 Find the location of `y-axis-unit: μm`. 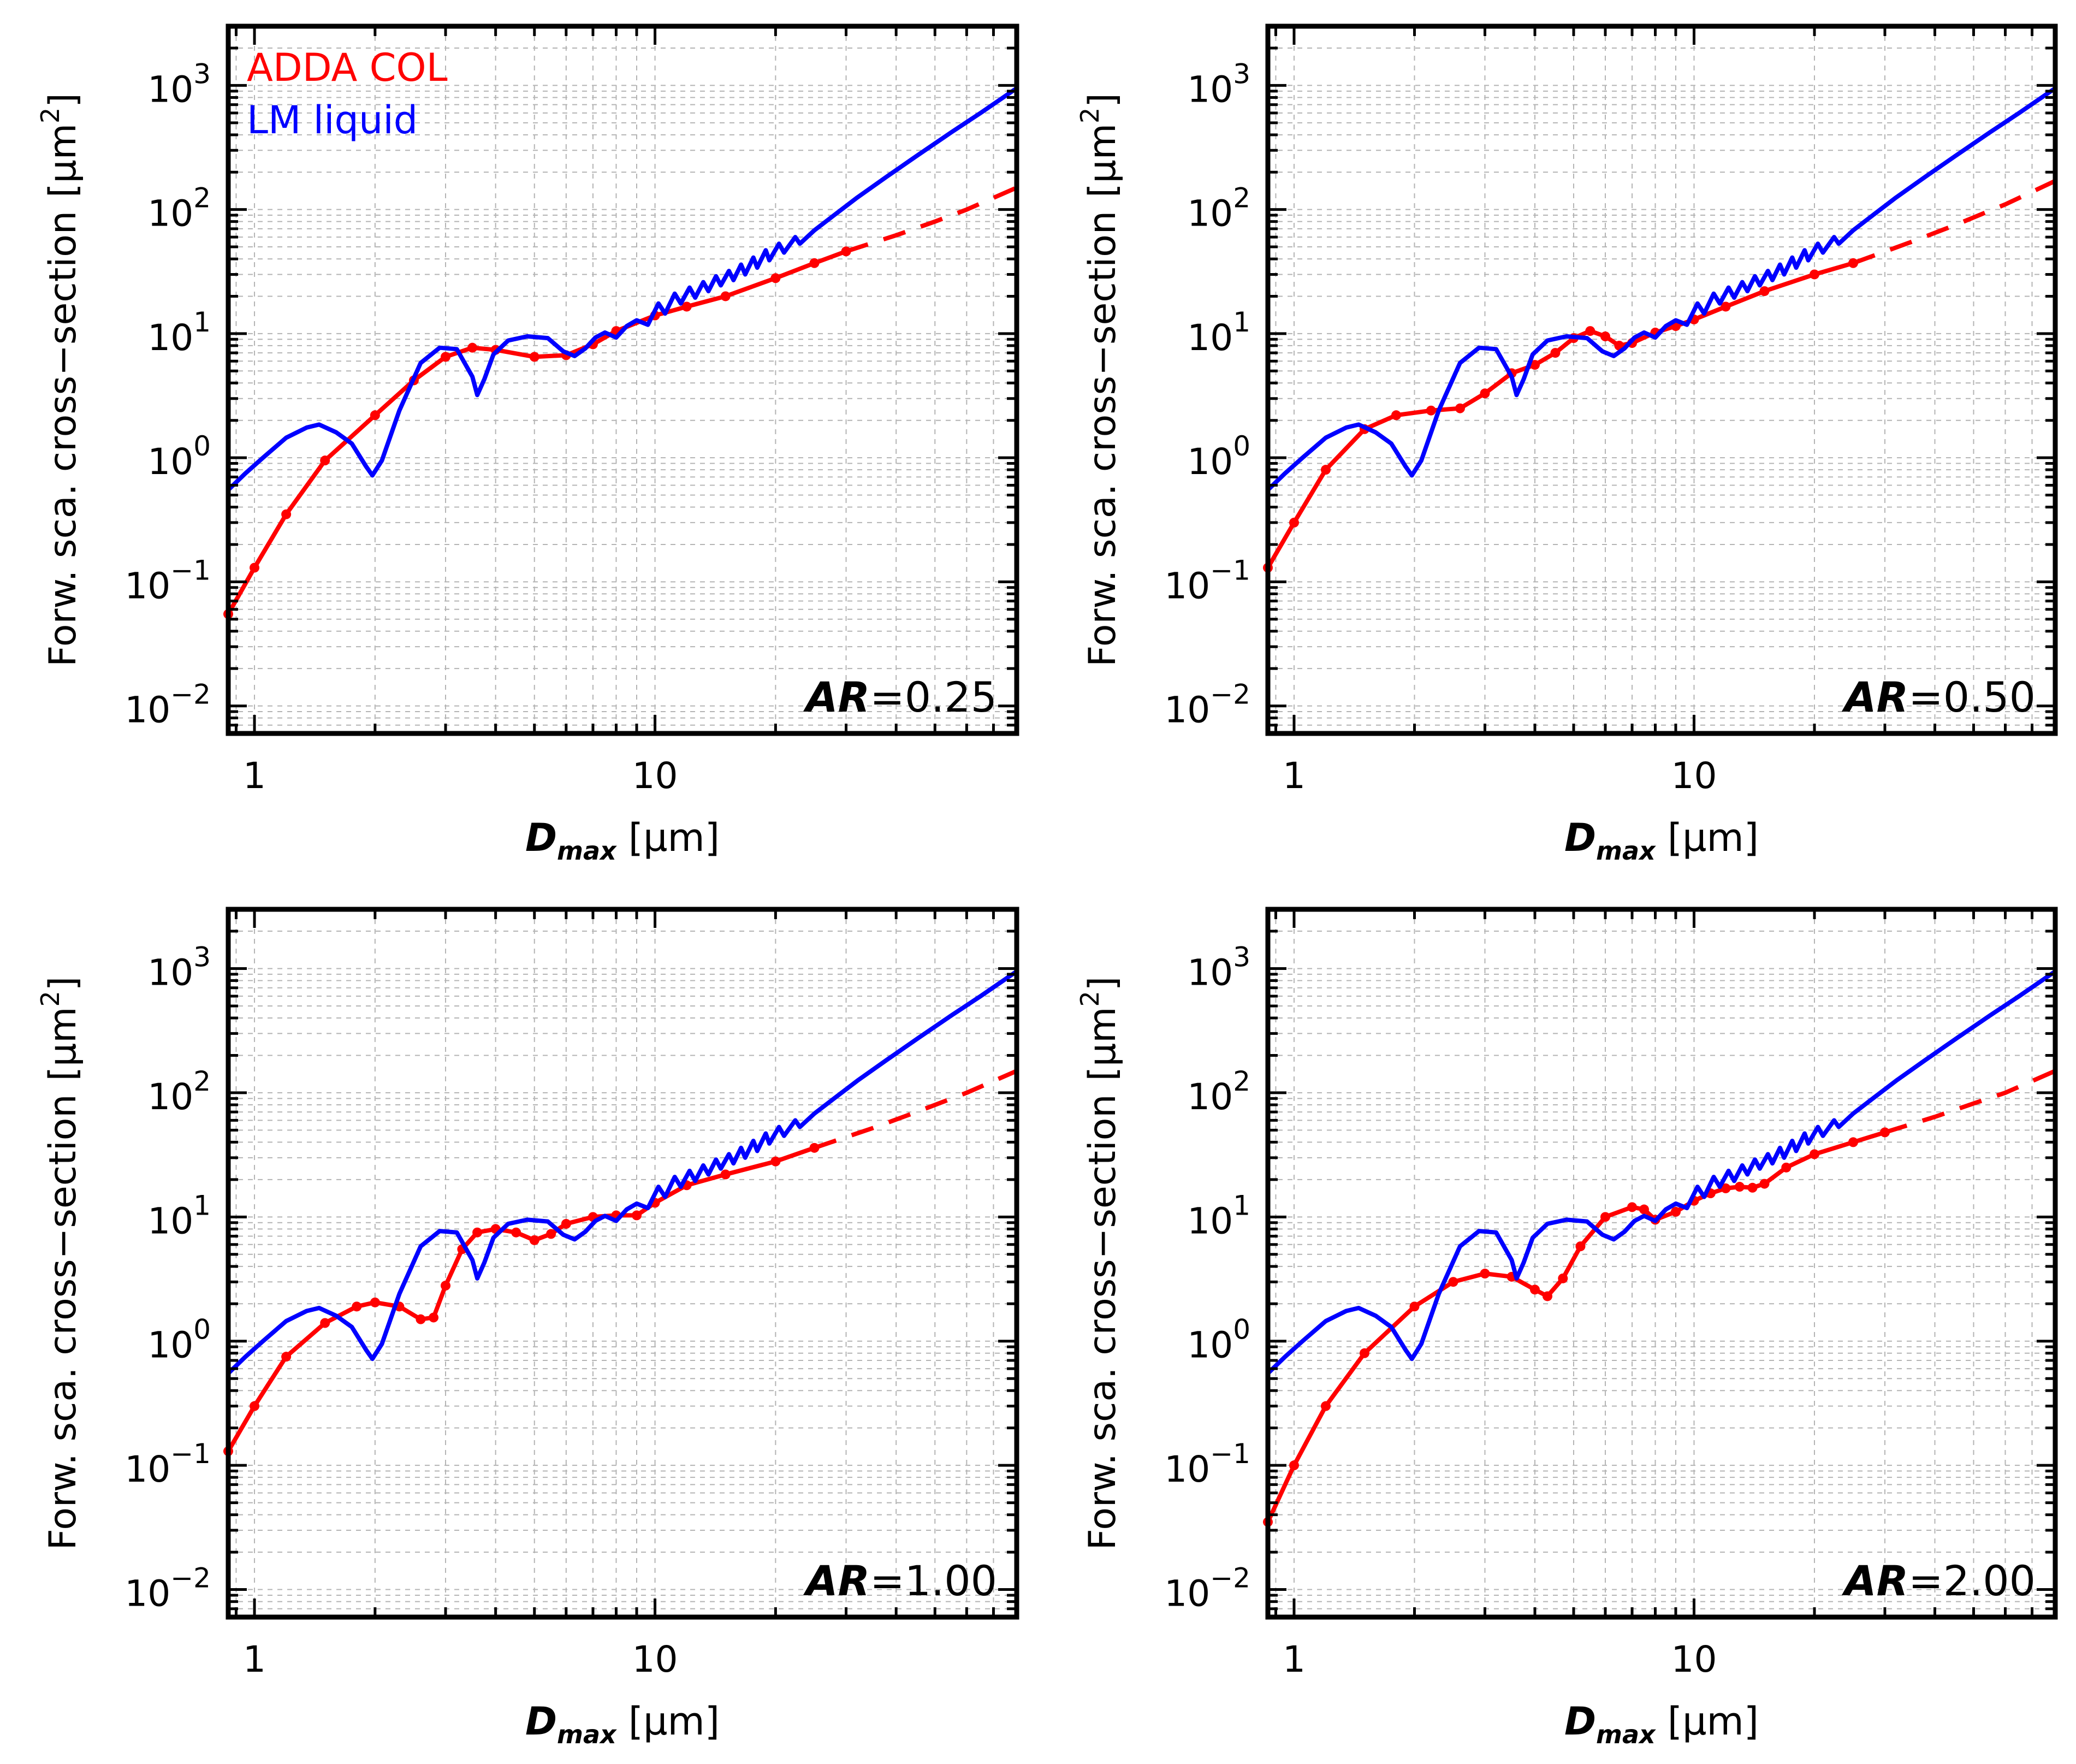

y-axis-unit: μm is located at coordinates (63, 1037).